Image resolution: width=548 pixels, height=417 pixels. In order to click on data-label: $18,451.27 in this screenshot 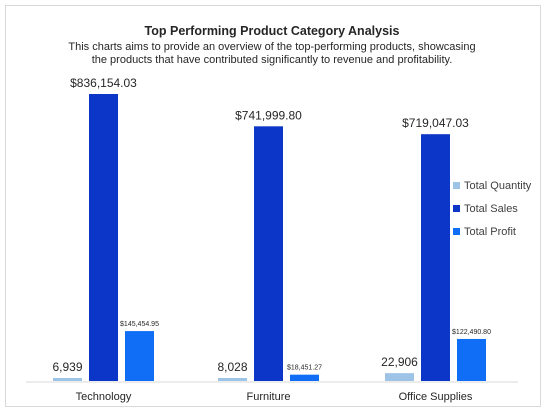, I will do `click(304, 368)`.